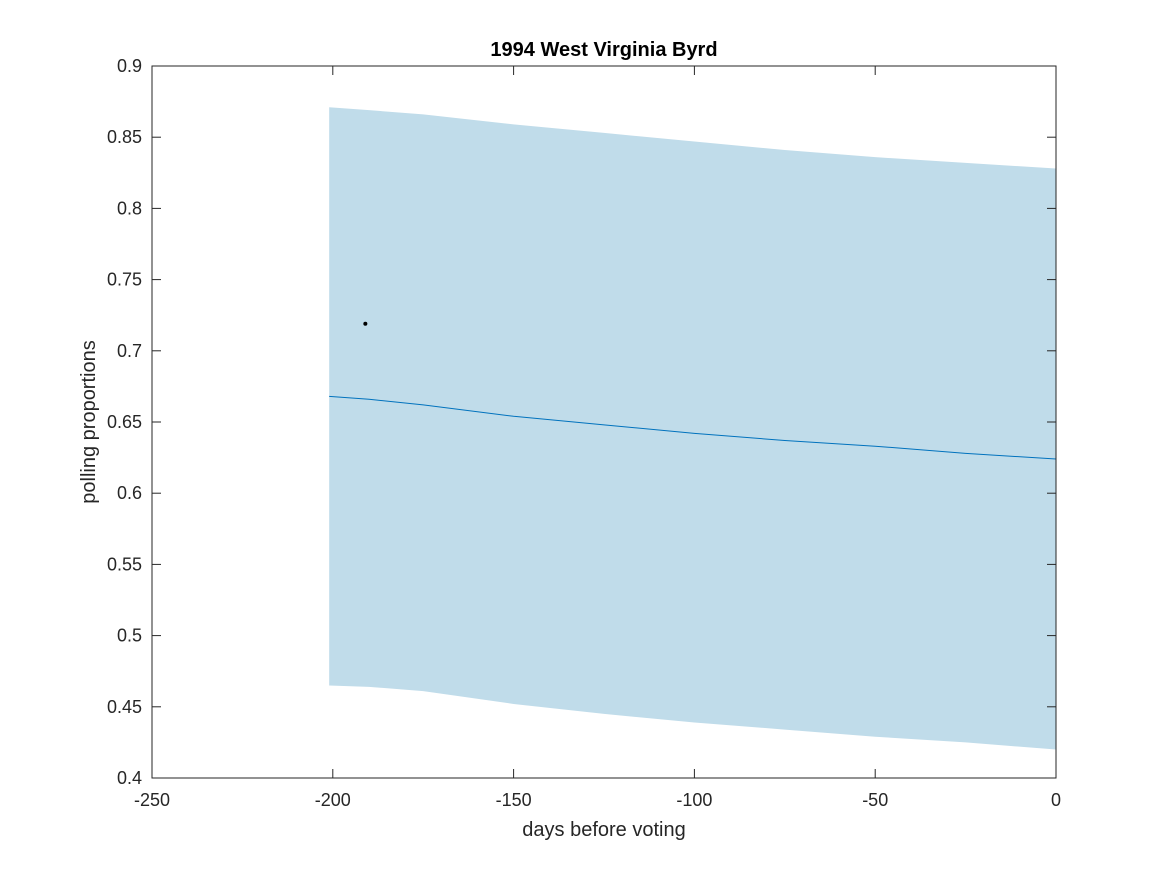 The width and height of the screenshot is (1167, 875). Describe the element at coordinates (1056, 800) in the screenshot. I see `x-tick-label: 0` at that location.